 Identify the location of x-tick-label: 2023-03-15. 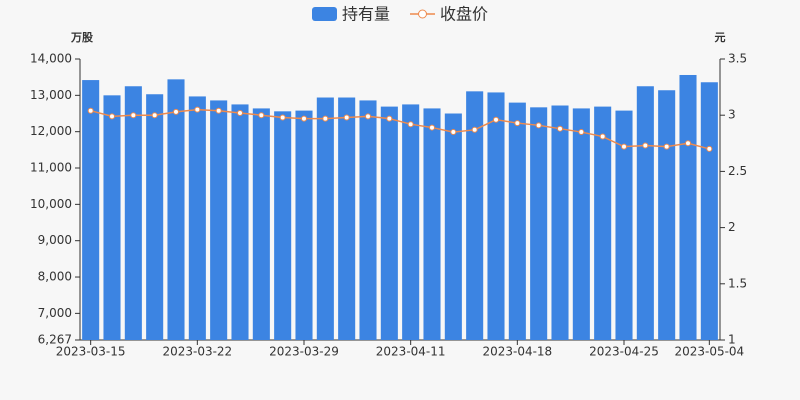
(91, 352).